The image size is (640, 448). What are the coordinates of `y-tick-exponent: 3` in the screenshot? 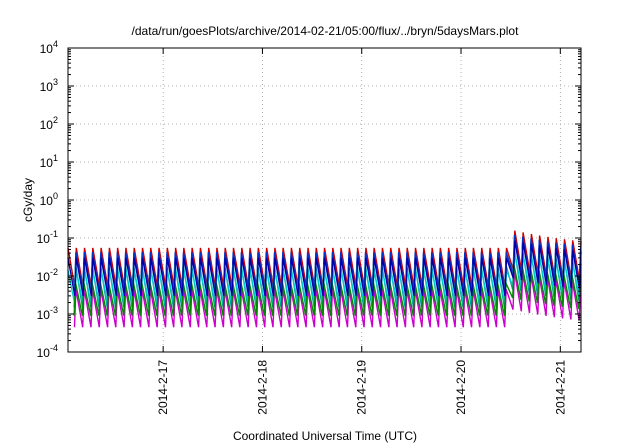 It's located at (55, 82).